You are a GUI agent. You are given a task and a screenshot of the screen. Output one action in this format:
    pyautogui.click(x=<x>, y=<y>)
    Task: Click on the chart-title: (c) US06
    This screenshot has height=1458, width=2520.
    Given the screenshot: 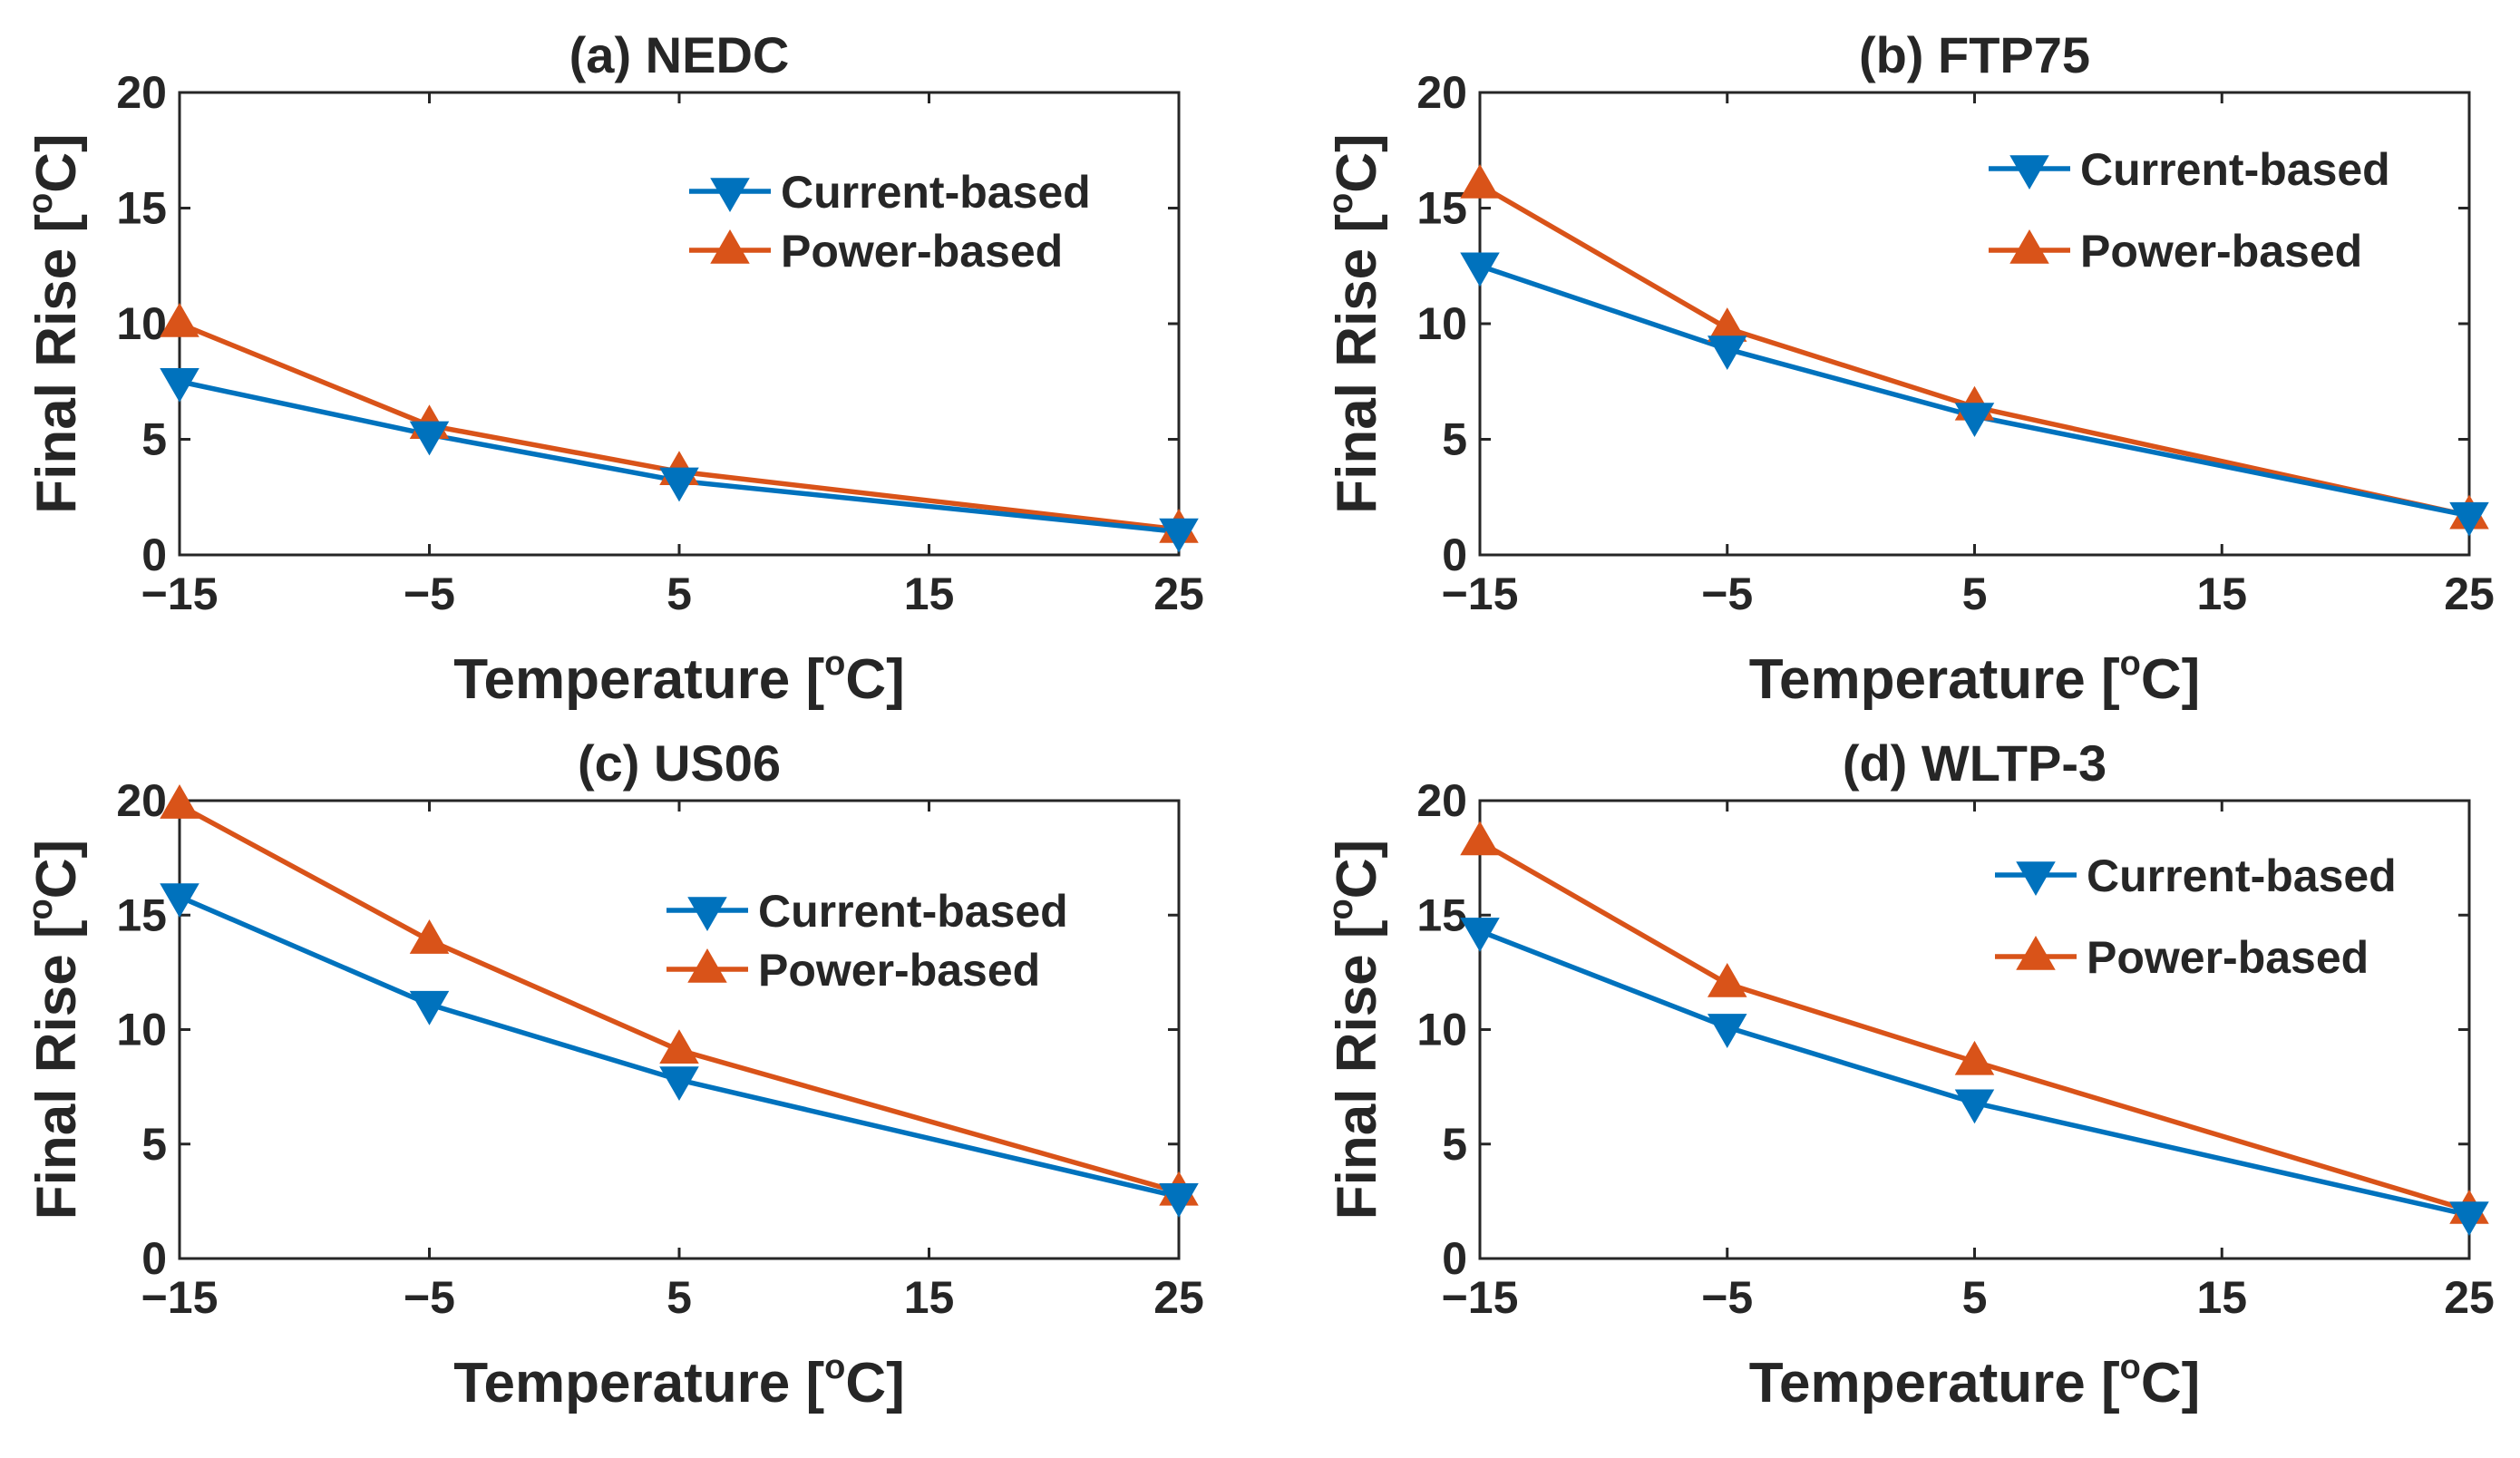 What is the action you would take?
    pyautogui.click(x=680, y=763)
    